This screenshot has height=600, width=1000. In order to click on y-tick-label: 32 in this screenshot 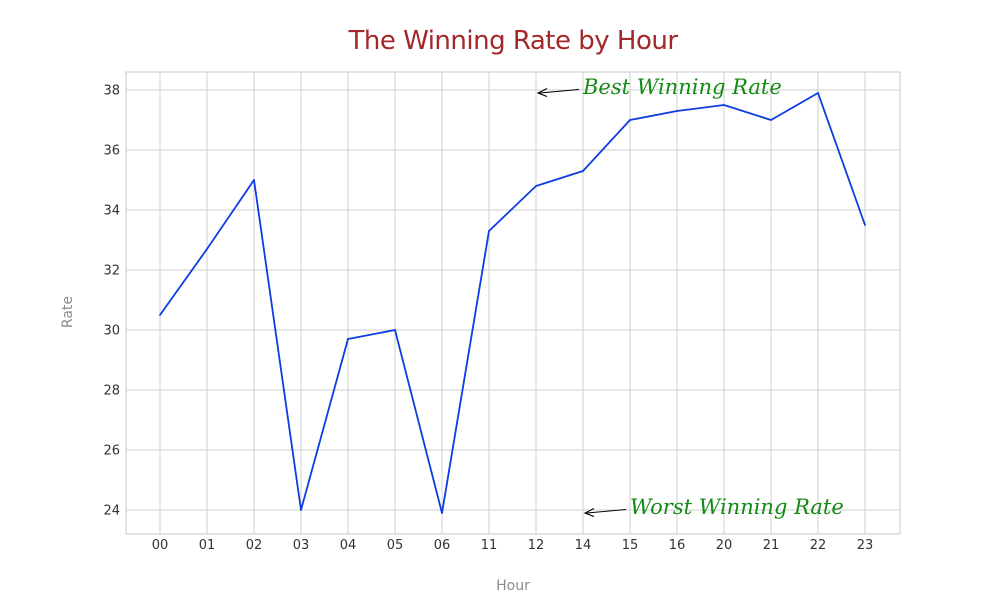, I will do `click(111, 271)`.